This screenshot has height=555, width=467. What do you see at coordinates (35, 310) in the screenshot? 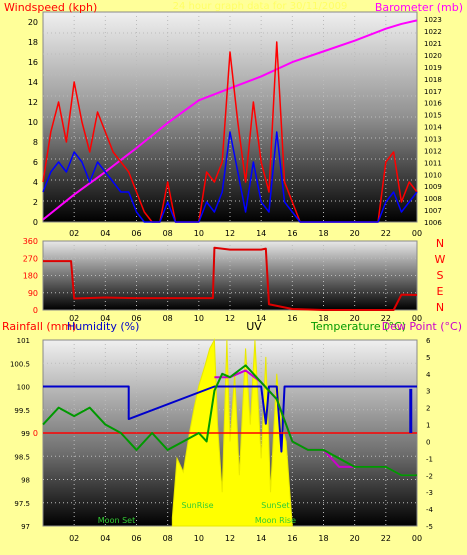
I see `direction-tick-label: 0` at bounding box center [35, 310].